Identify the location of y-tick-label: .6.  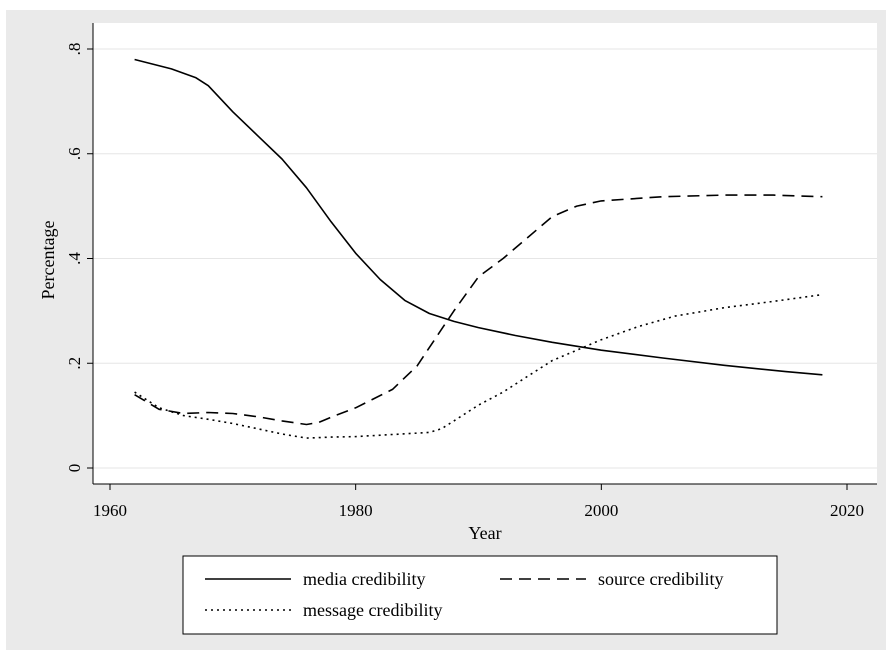
(74, 153).